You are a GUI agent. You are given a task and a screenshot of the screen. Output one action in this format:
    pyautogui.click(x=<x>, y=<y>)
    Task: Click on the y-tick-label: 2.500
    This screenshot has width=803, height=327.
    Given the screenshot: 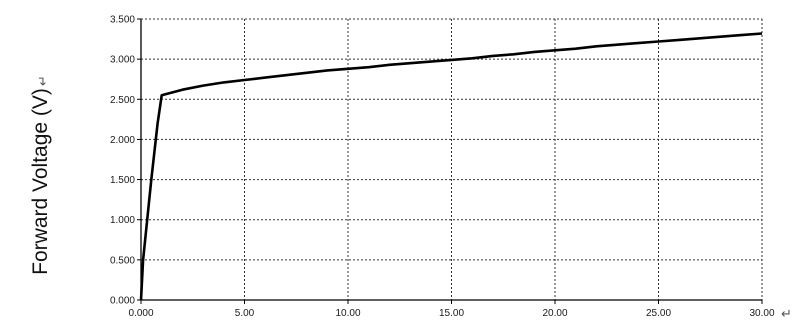 What is the action you would take?
    pyautogui.click(x=122, y=100)
    